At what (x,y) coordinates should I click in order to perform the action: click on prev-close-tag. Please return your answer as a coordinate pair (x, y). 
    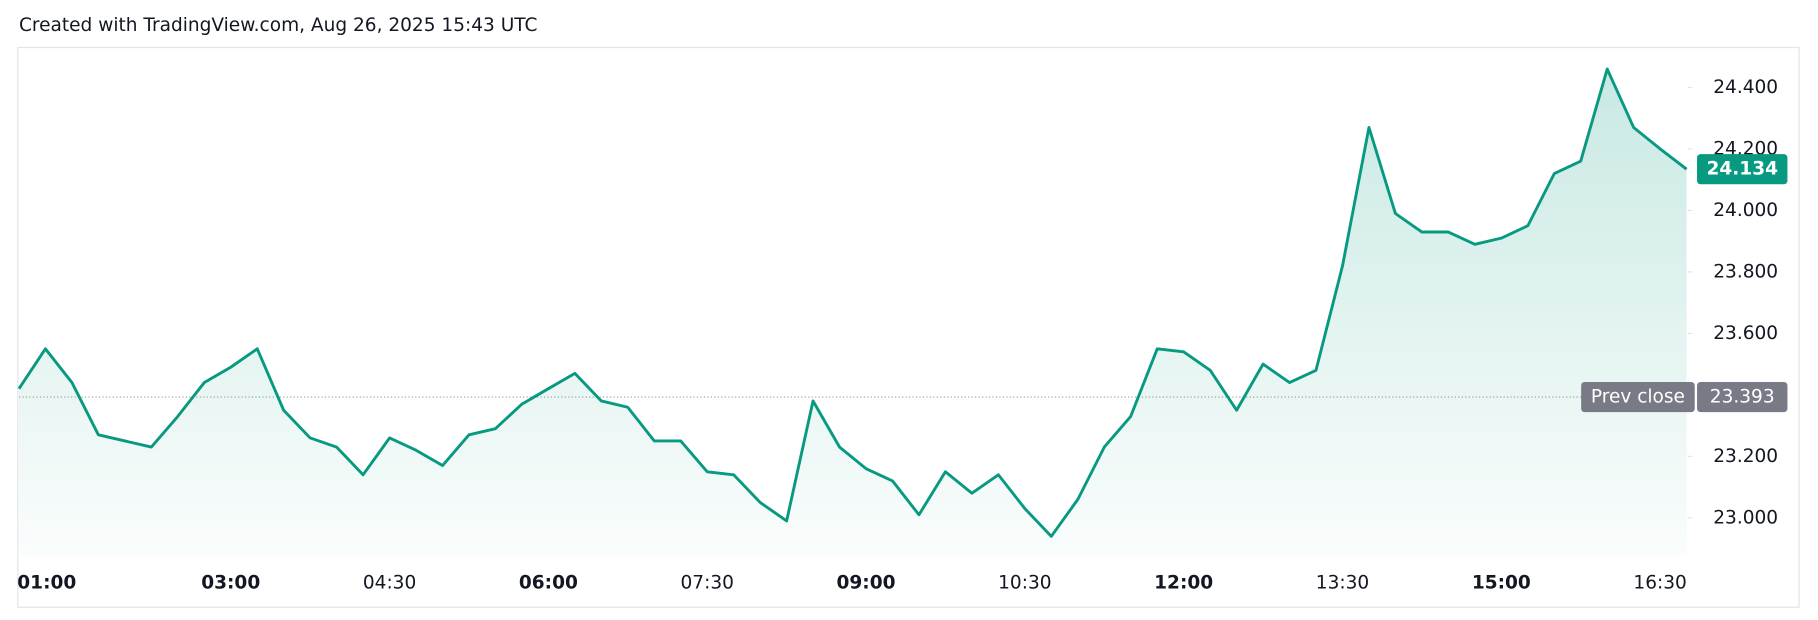
    Looking at the image, I should click on (1742, 397).